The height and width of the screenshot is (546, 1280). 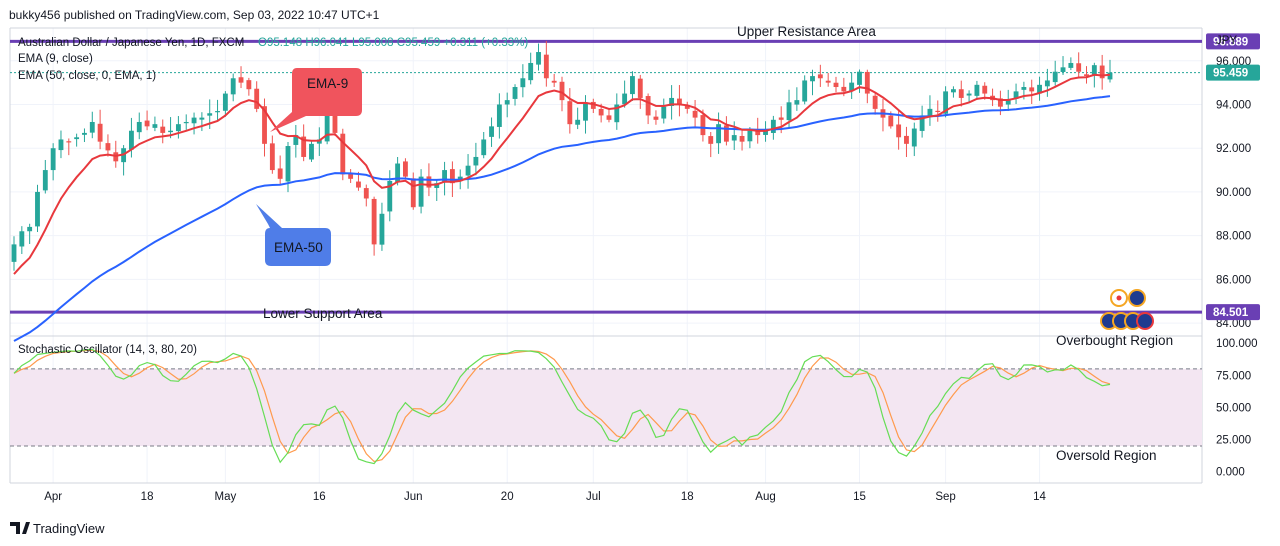 I want to click on event-icons, so click(x=1127, y=309).